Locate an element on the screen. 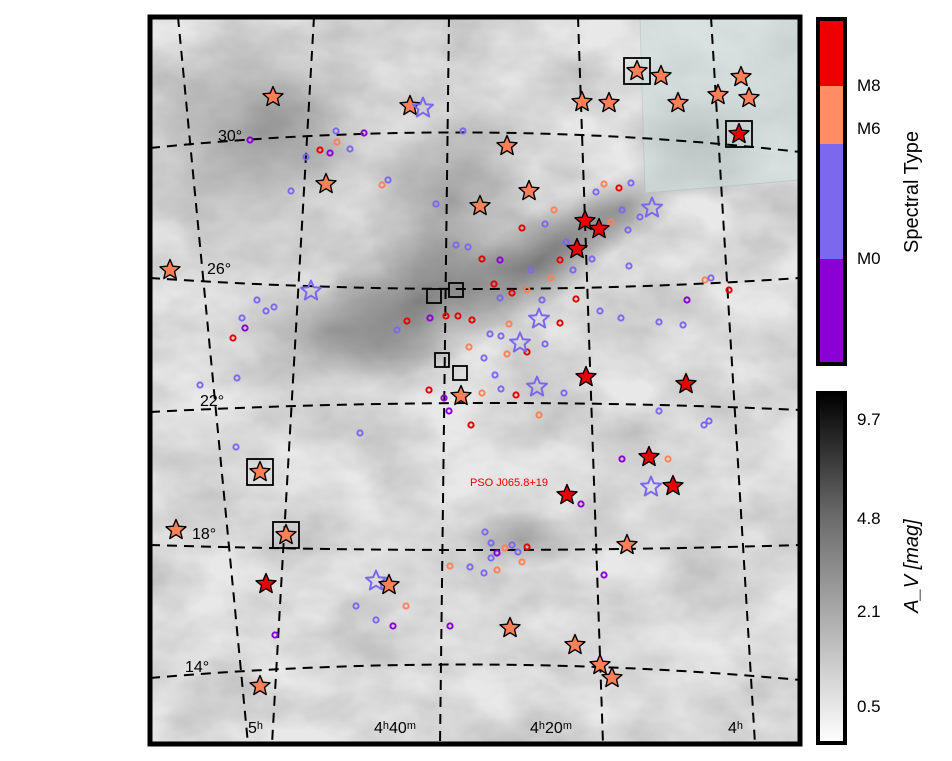  dec-label-22: 22° is located at coordinates (212, 401).